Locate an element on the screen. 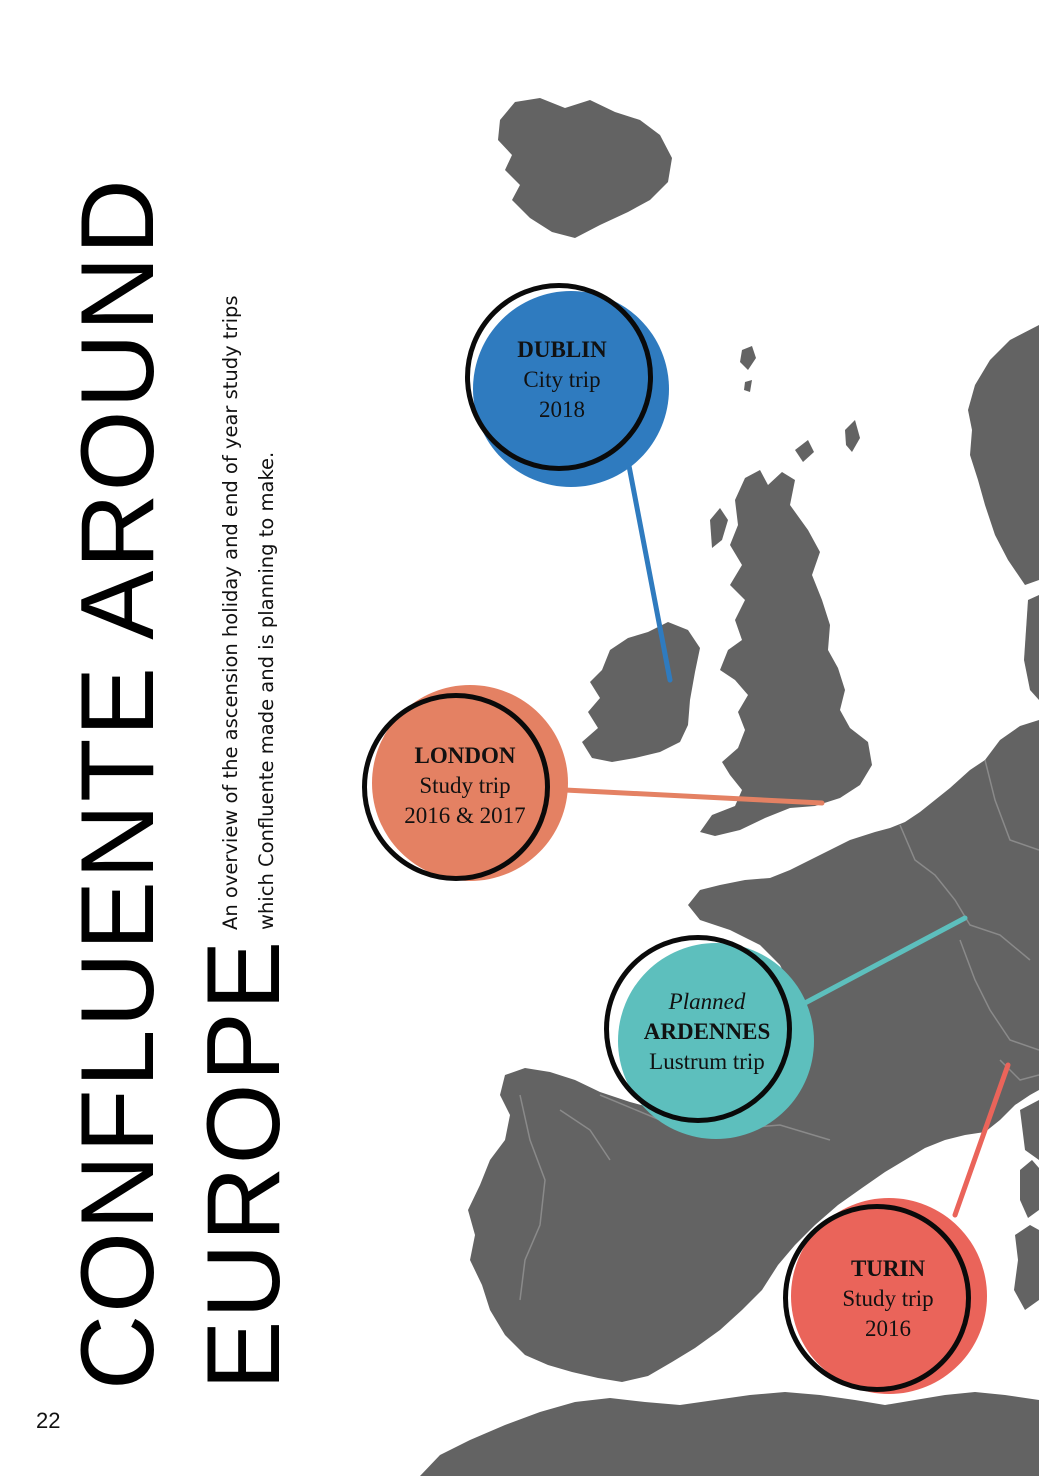 The height and width of the screenshot is (1476, 1039). great-britain is located at coordinates (786, 653).